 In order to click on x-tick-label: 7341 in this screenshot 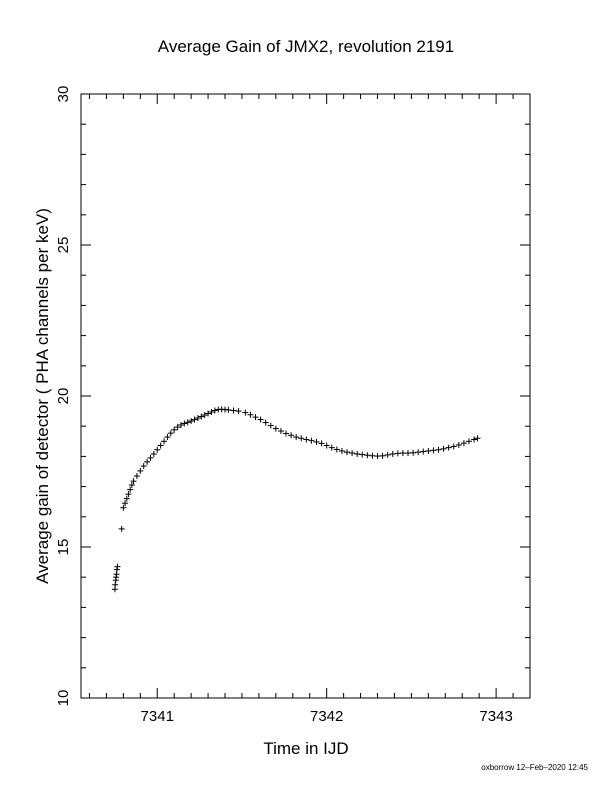, I will do `click(157, 716)`.